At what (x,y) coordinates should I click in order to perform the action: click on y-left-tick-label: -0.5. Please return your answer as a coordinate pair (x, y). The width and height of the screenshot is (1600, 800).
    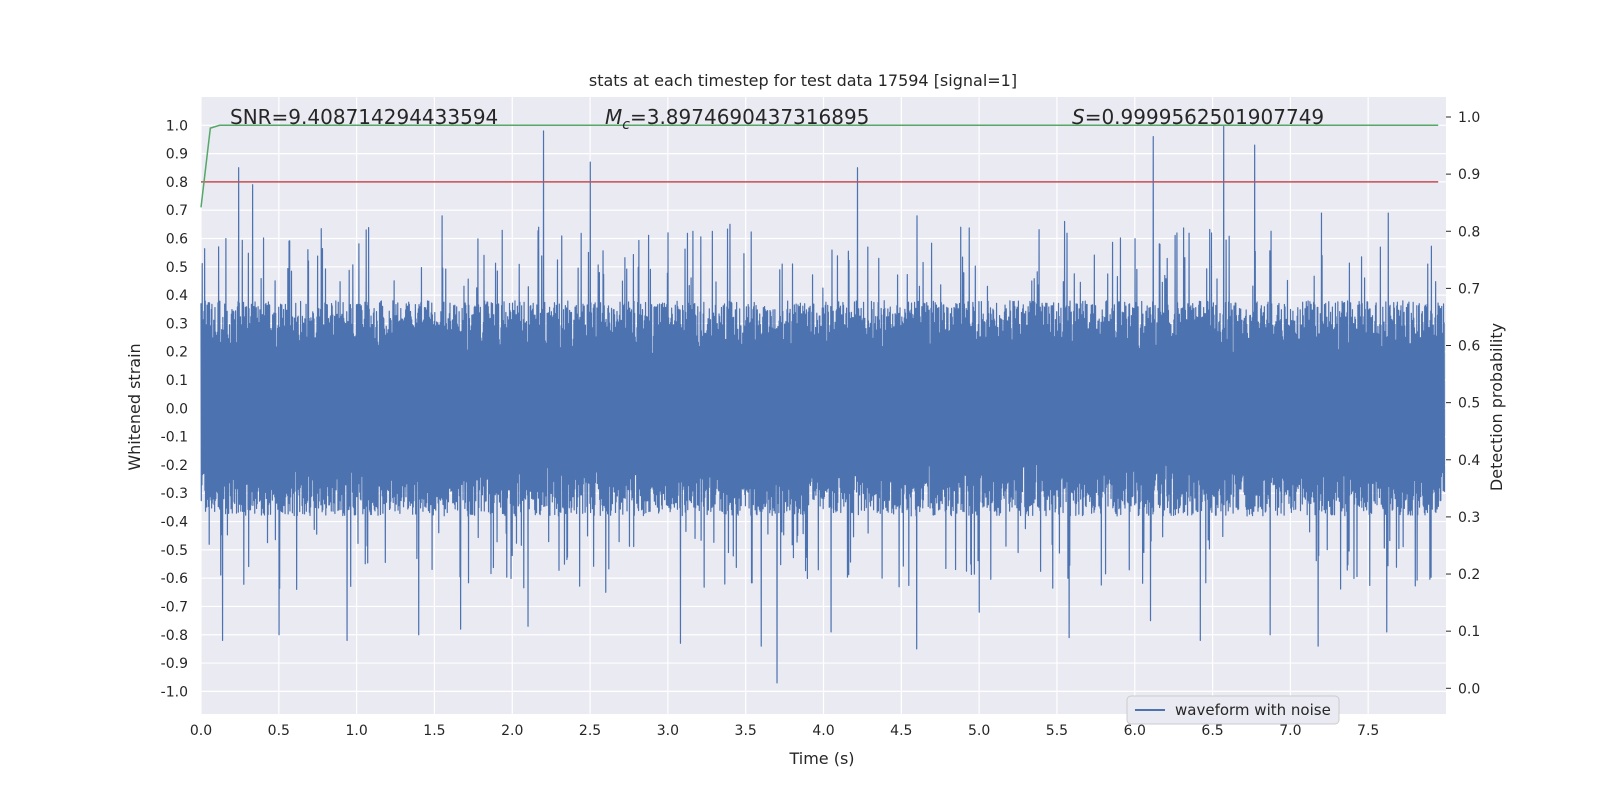
    Looking at the image, I should click on (174, 551).